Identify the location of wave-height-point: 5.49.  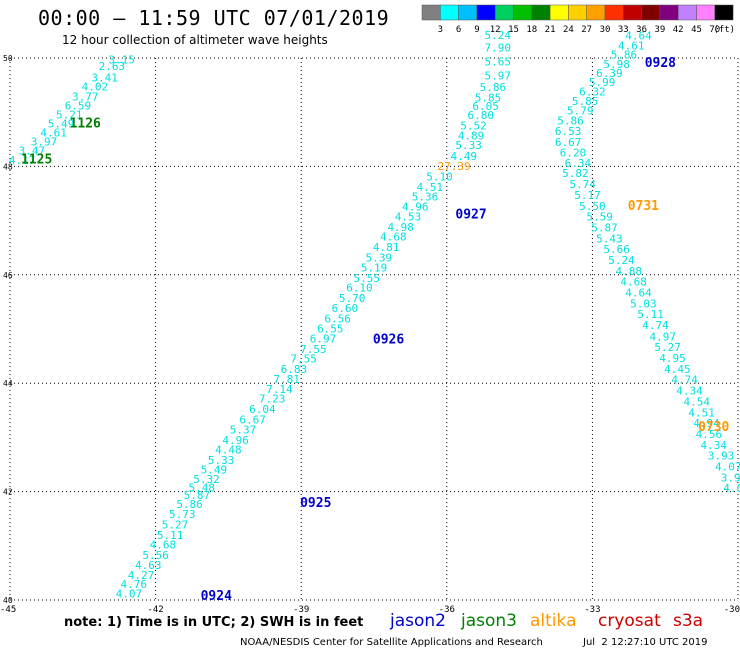
(61, 123).